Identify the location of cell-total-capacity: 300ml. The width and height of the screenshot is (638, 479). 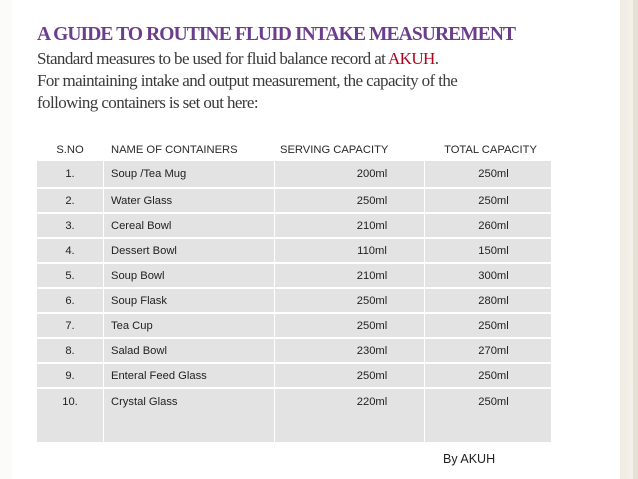
(493, 275).